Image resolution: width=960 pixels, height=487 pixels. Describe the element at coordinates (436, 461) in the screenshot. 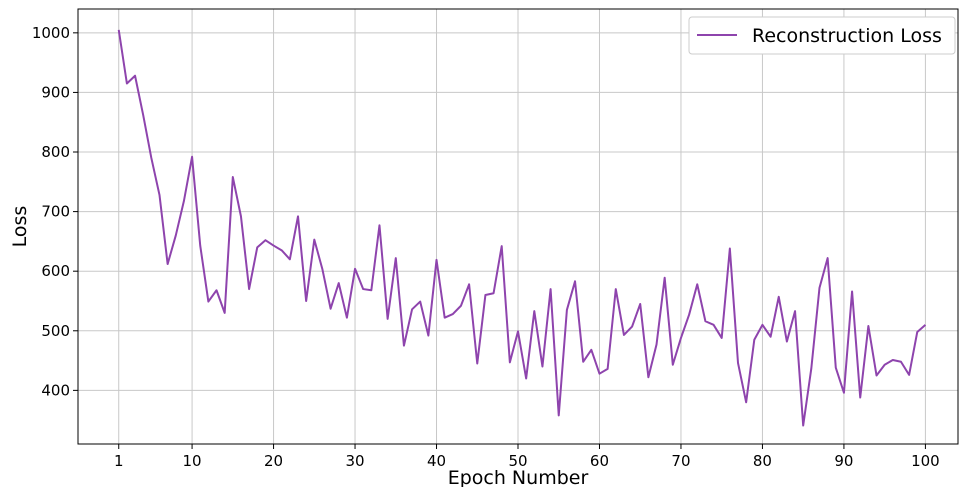

I see `x-tick-label: 40` at that location.